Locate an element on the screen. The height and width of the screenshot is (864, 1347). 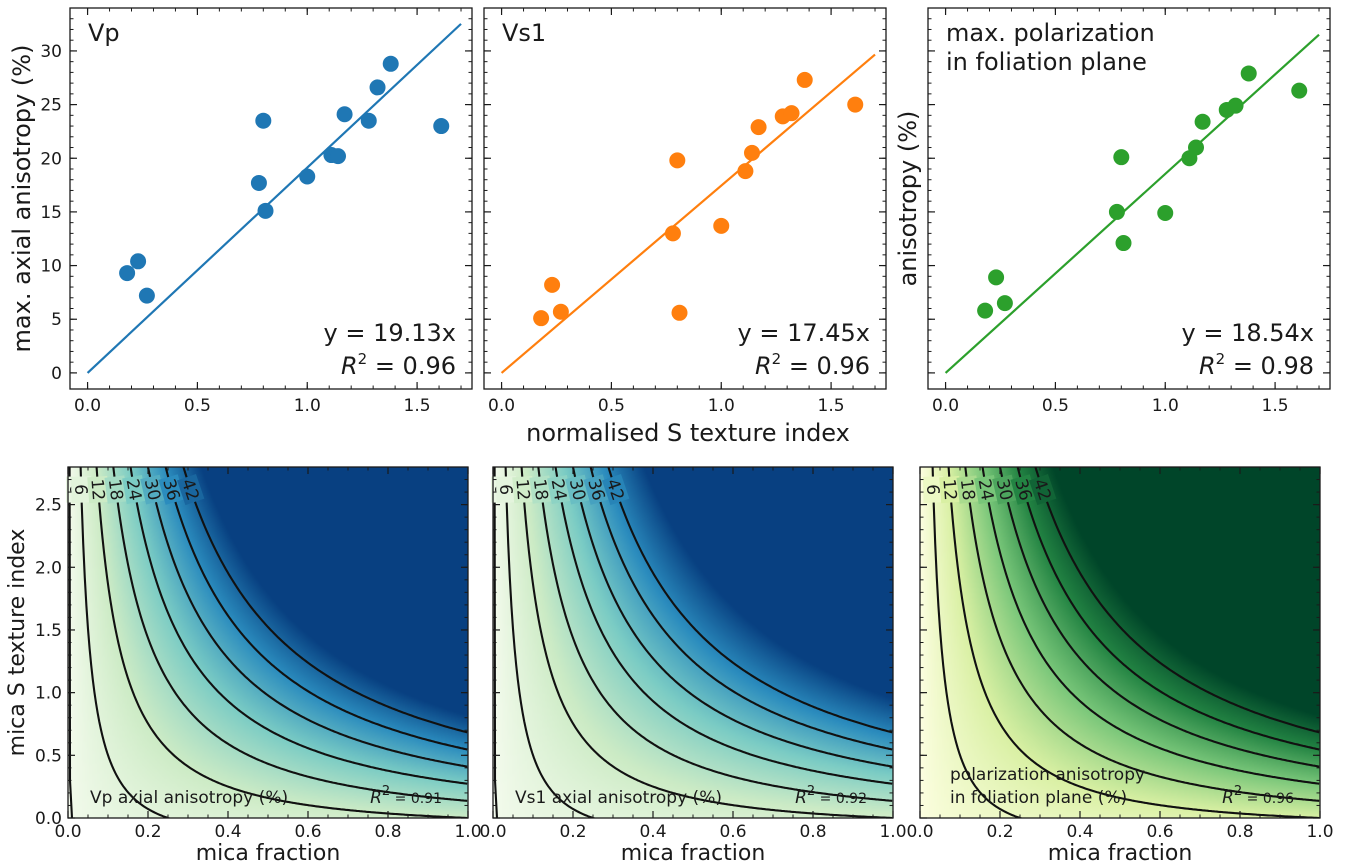
y-tick-label: 30 is located at coordinates (51, 52).